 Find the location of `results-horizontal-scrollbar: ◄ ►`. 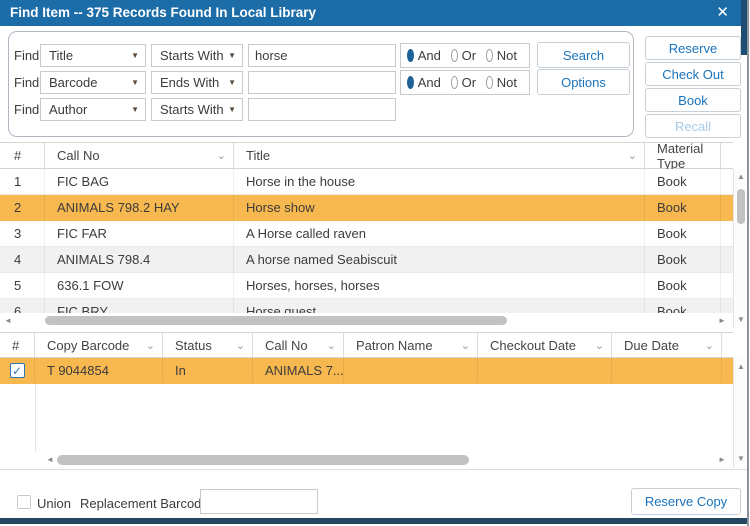

results-horizontal-scrollbar: ◄ ► is located at coordinates (366, 320).